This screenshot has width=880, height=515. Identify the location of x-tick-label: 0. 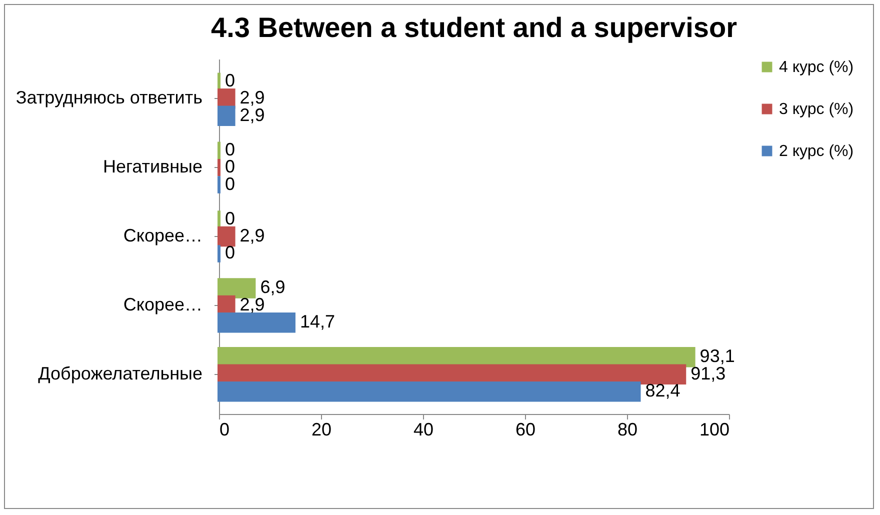
(225, 430).